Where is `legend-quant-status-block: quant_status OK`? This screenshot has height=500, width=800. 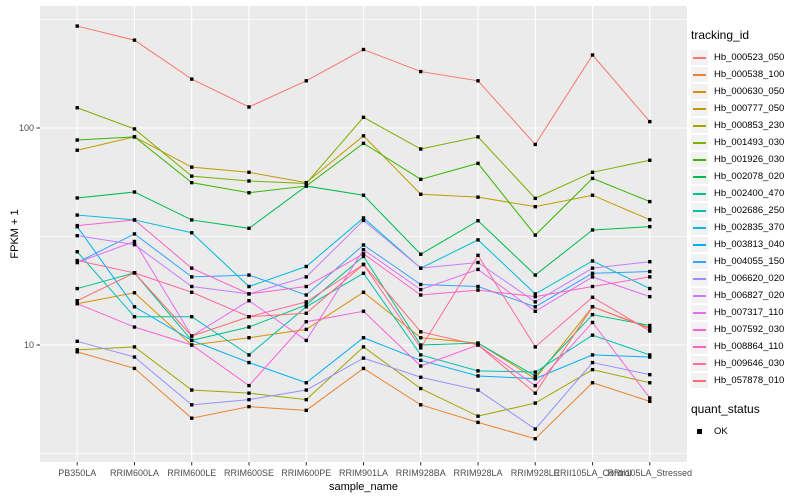 legend-quant-status-block: quant_status OK is located at coordinates (745, 421).